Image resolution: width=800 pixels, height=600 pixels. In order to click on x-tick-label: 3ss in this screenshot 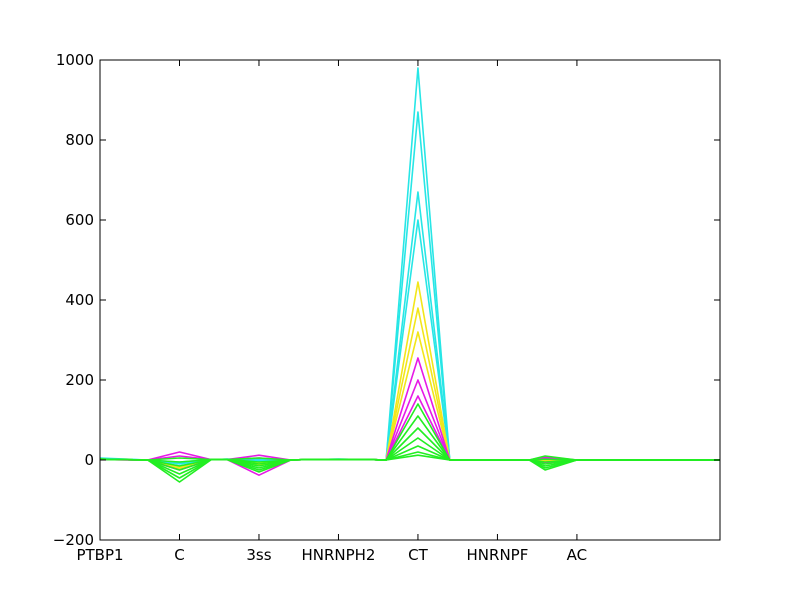, I will do `click(258, 555)`.